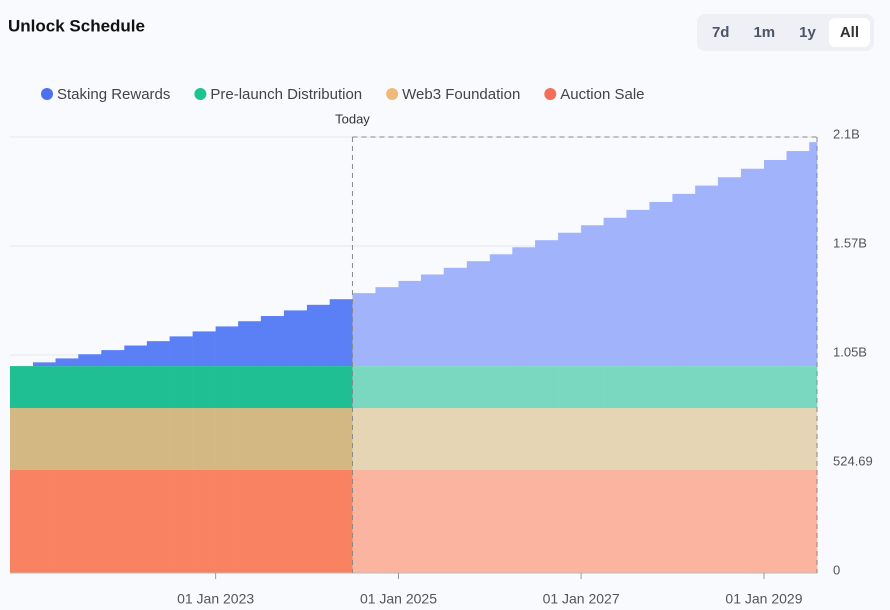 The height and width of the screenshot is (610, 890). What do you see at coordinates (352, 118) in the screenshot?
I see `today-label: Today` at bounding box center [352, 118].